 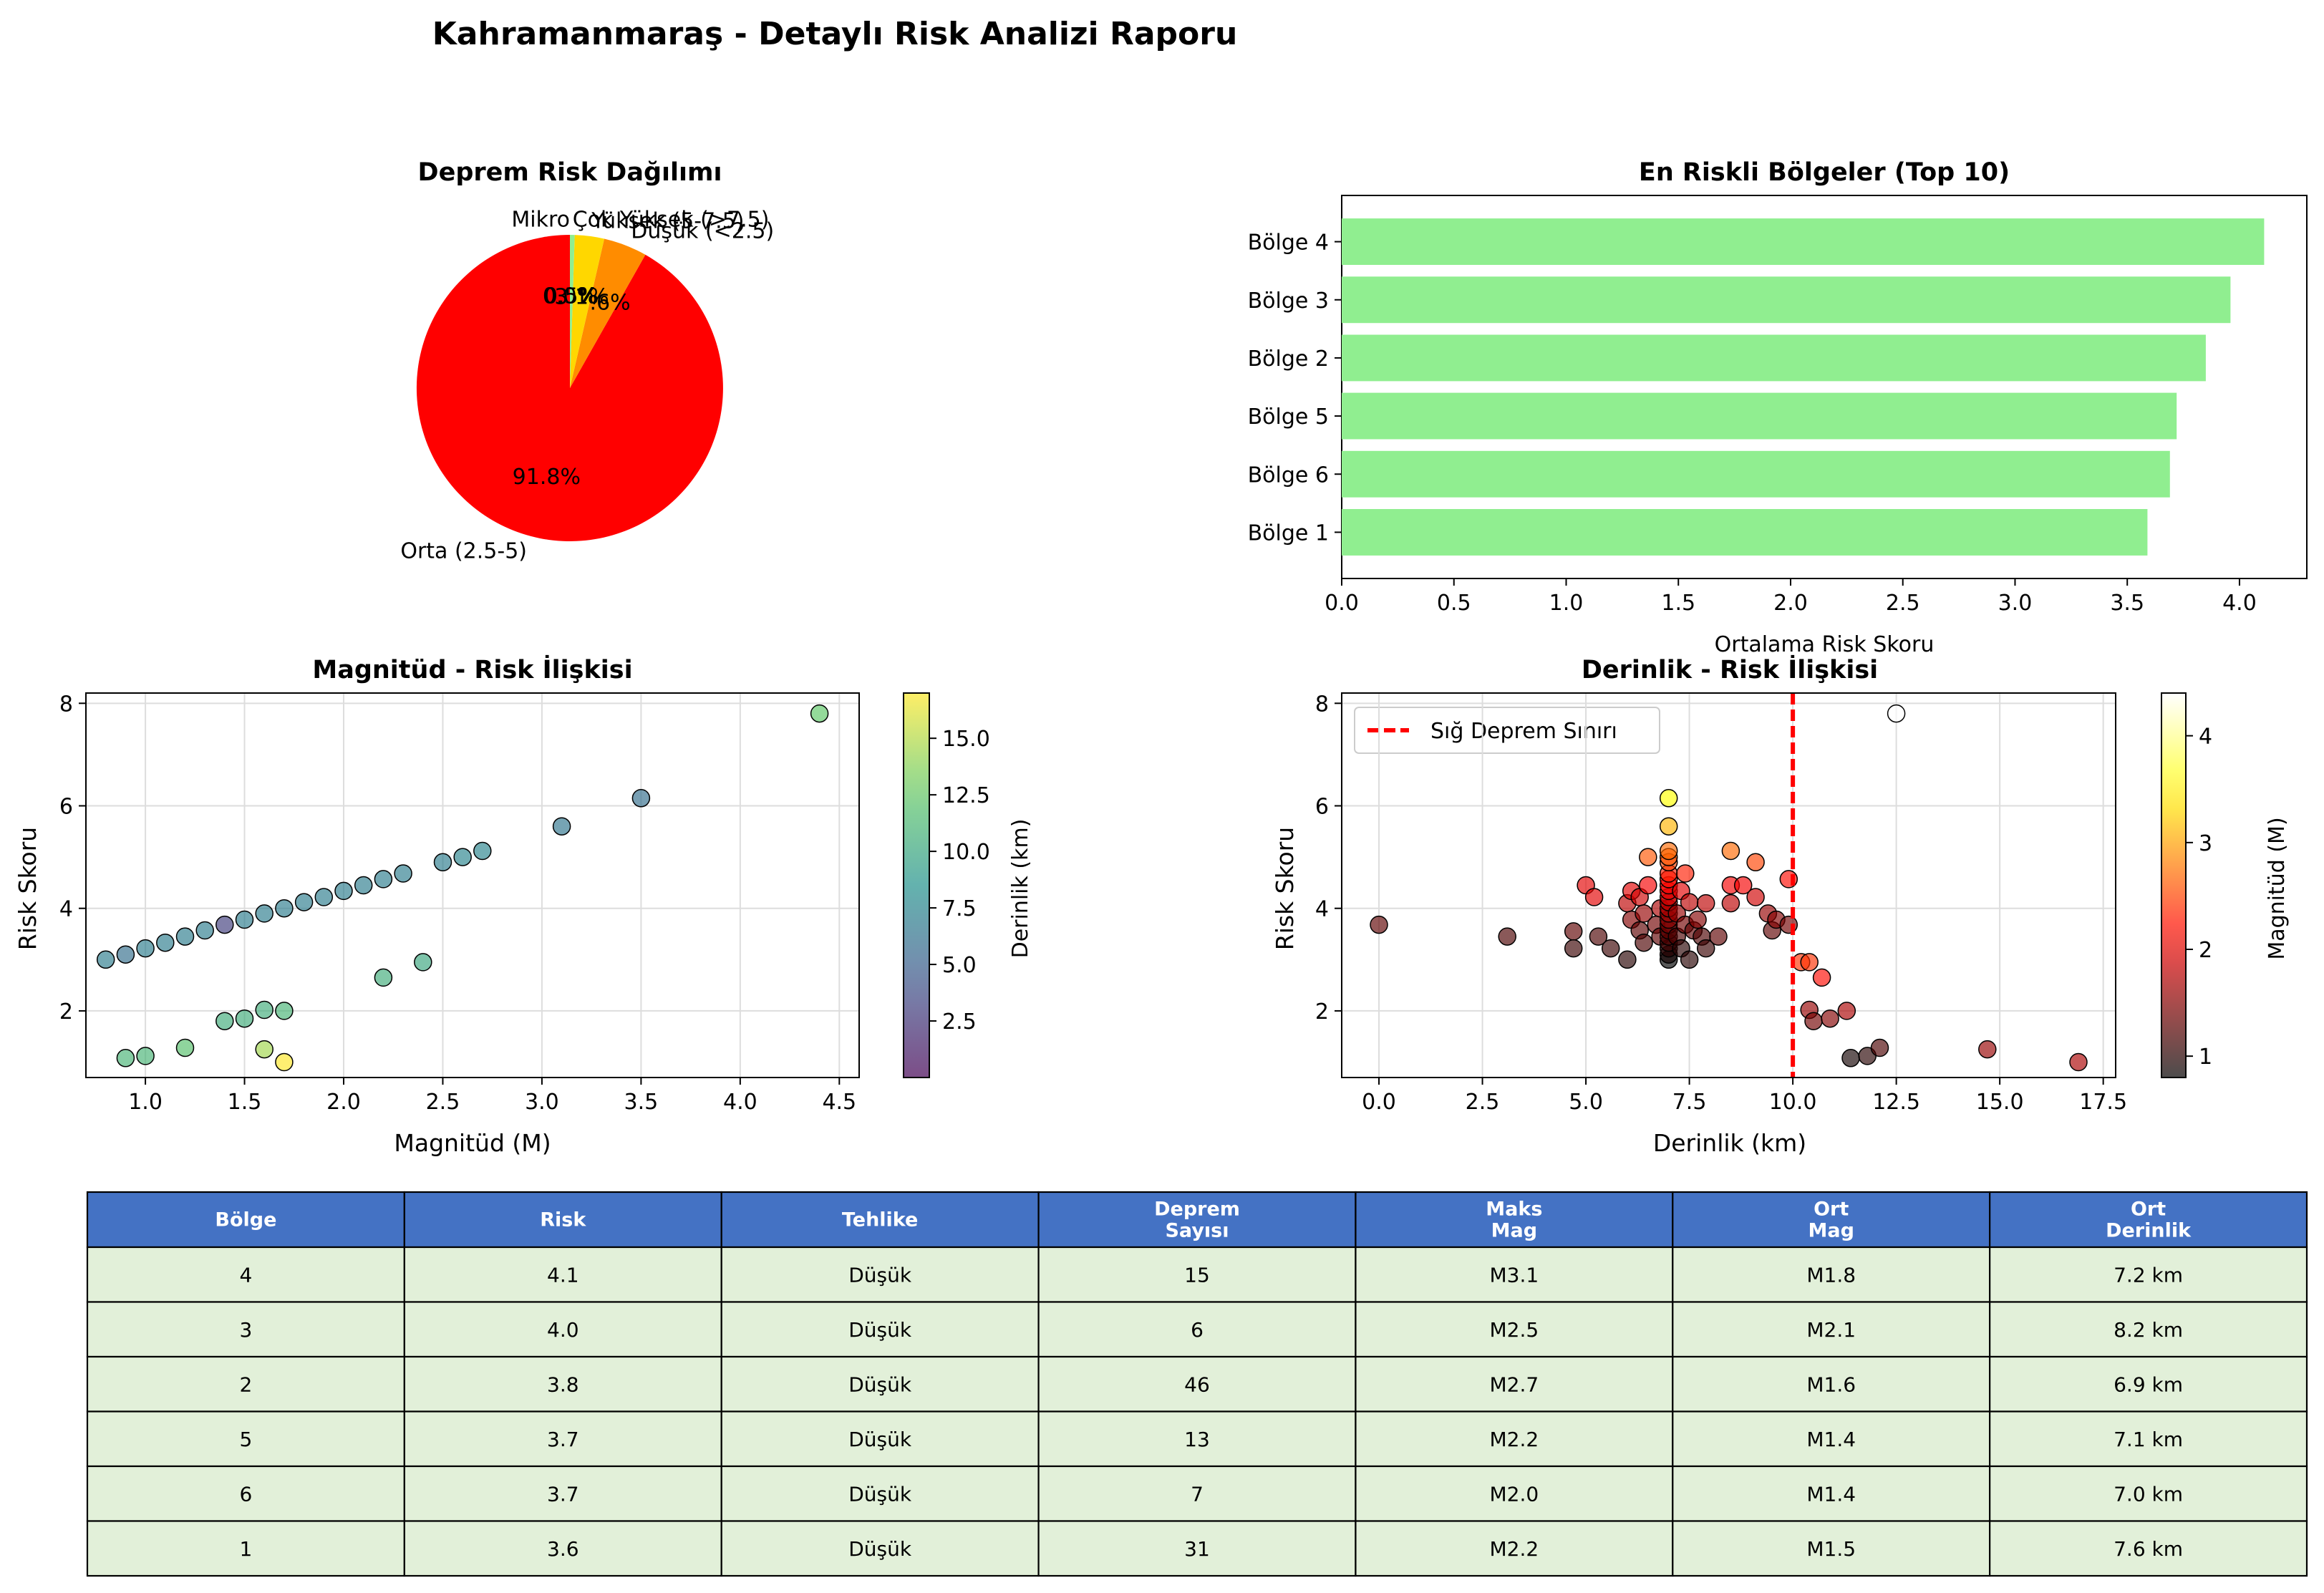 I want to click on table-header-1: Risk, so click(x=563, y=1220).